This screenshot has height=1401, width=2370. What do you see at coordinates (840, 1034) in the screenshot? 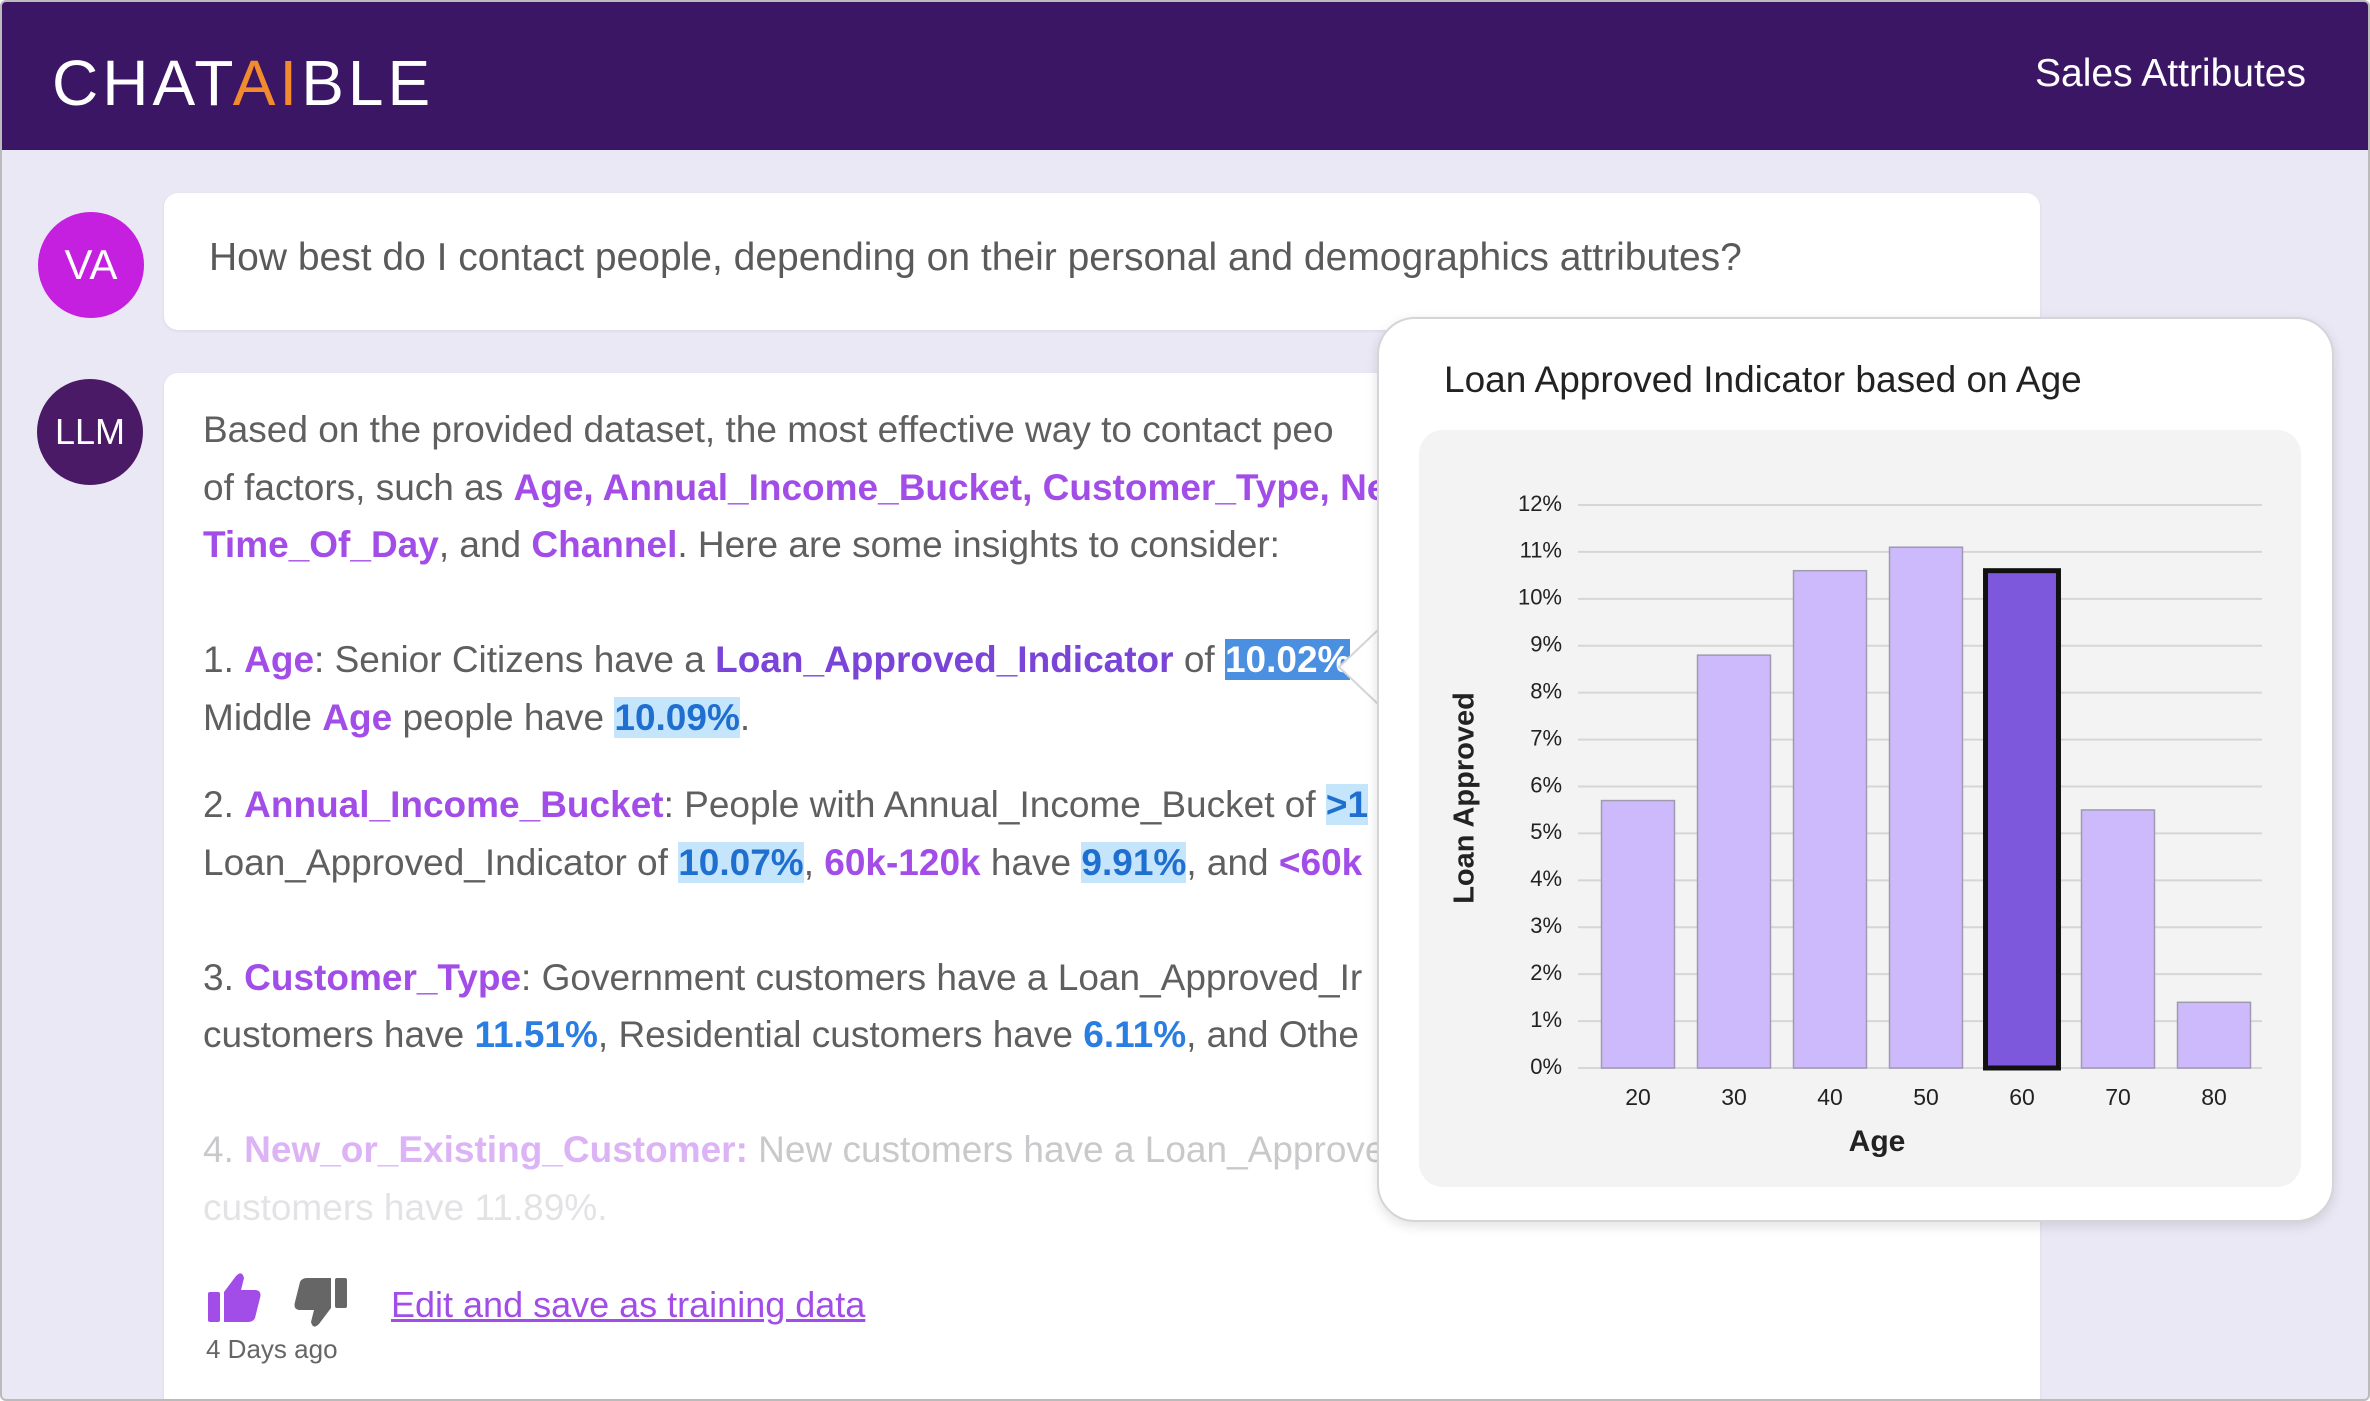
I see `text-segment: , Residential customers have` at bounding box center [840, 1034].